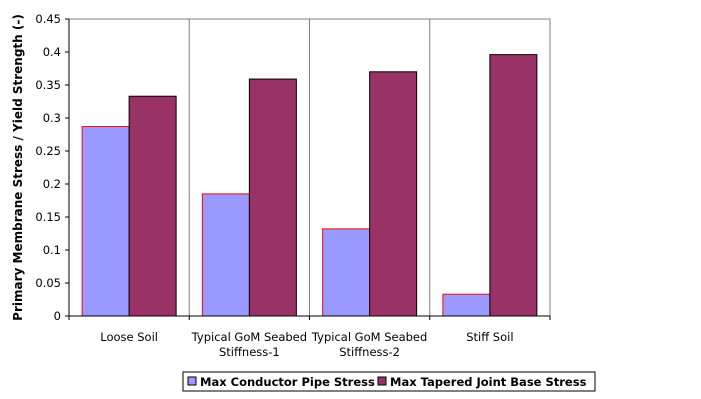 Image resolution: width=701 pixels, height=399 pixels. Describe the element at coordinates (48, 151) in the screenshot. I see `y-tick-label: 0.25` at that location.